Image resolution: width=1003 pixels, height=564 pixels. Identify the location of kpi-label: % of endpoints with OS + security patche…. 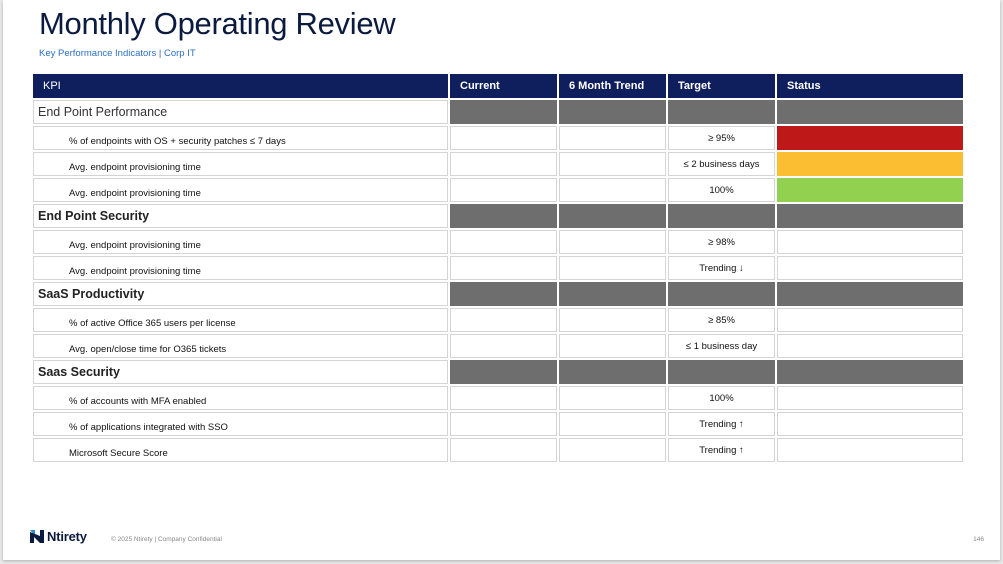
(240, 138).